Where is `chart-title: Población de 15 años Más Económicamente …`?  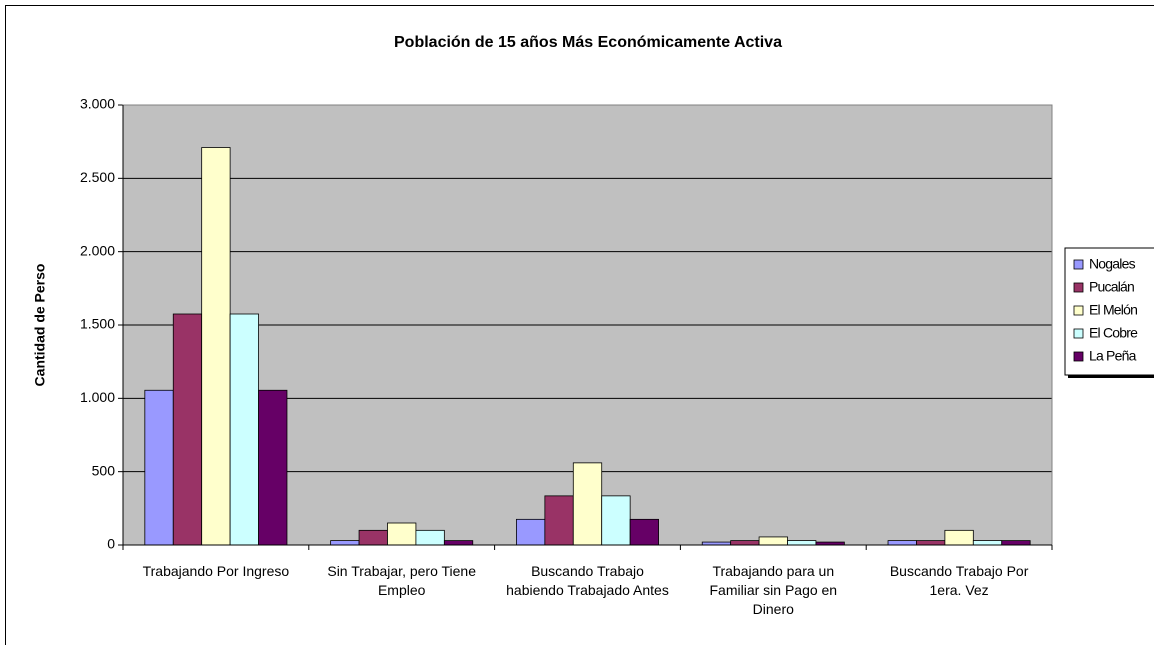 chart-title: Población de 15 años Más Económicamente … is located at coordinates (588, 42).